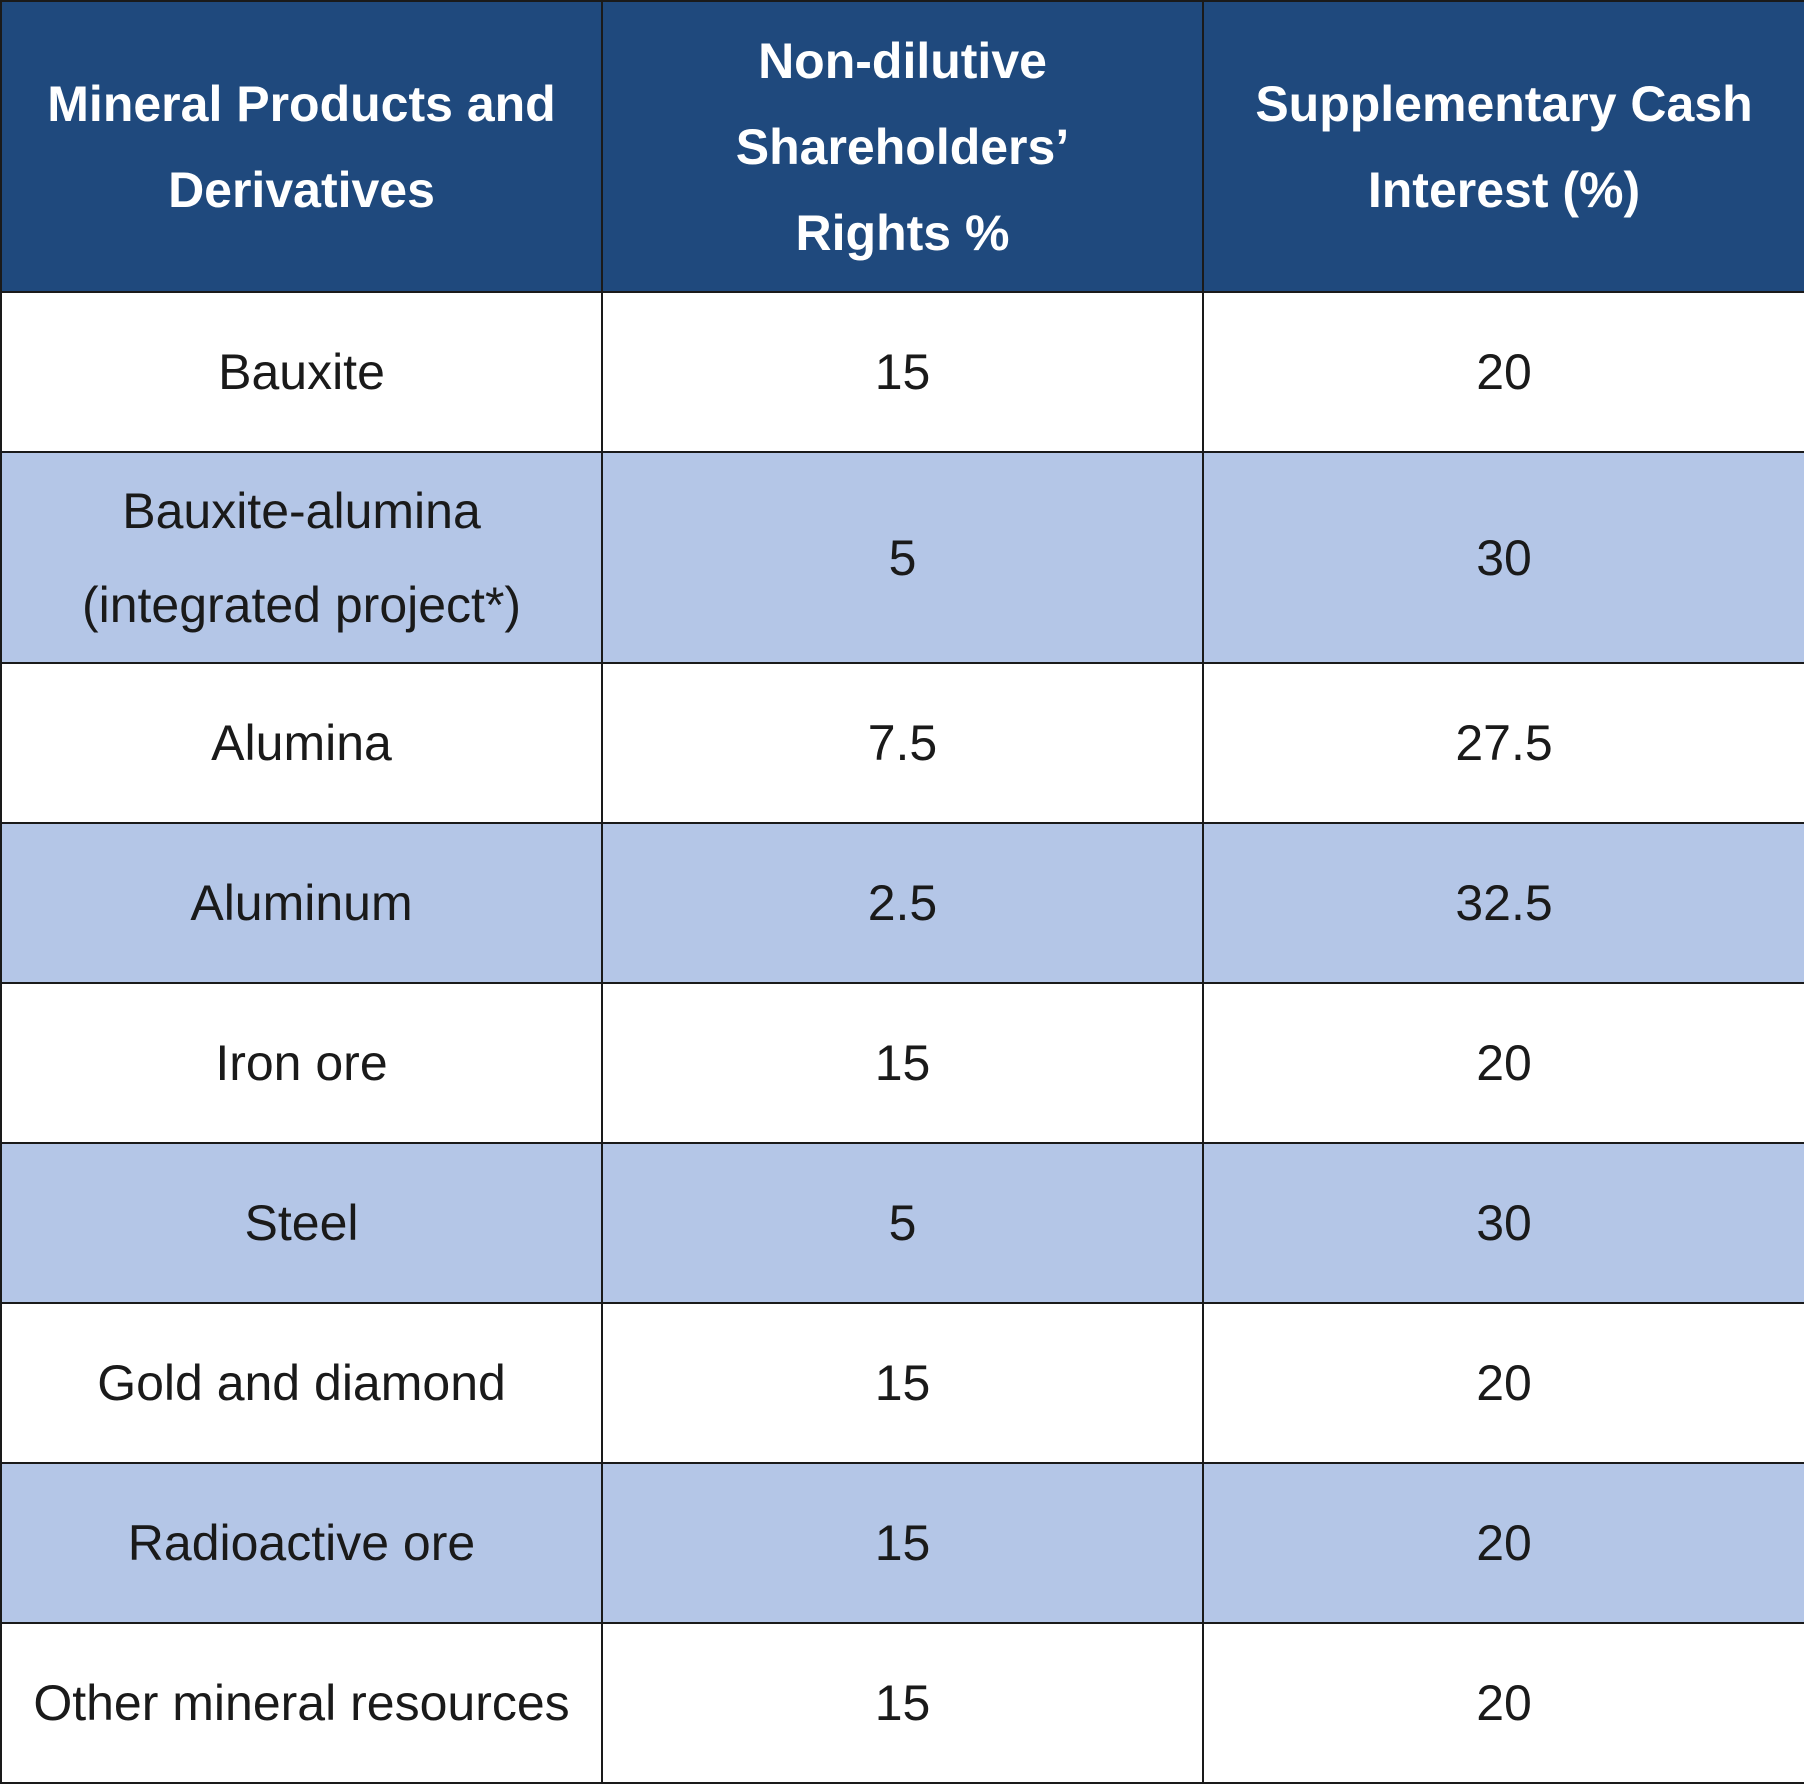 The height and width of the screenshot is (1784, 1804). Describe the element at coordinates (1503, 743) in the screenshot. I see `cash-interest-cell: 27.5` at that location.